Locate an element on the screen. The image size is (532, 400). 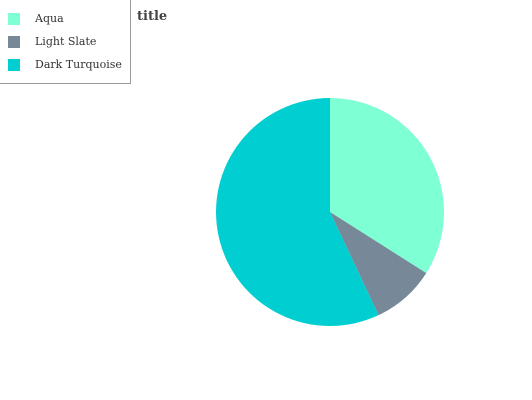
chart-title: title is located at coordinates (152, 16).